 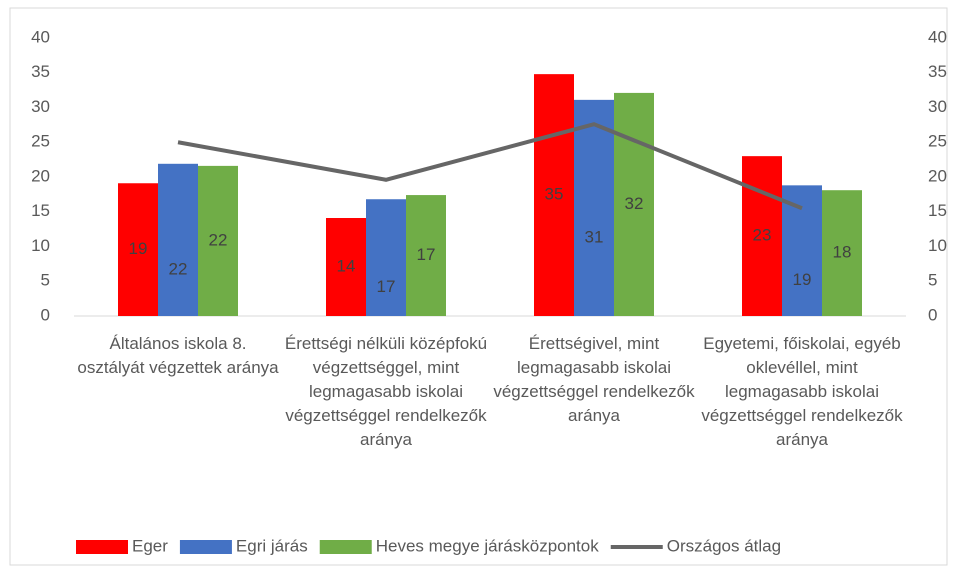 What do you see at coordinates (937, 245) in the screenshot?
I see `y2-tick-label: 10` at bounding box center [937, 245].